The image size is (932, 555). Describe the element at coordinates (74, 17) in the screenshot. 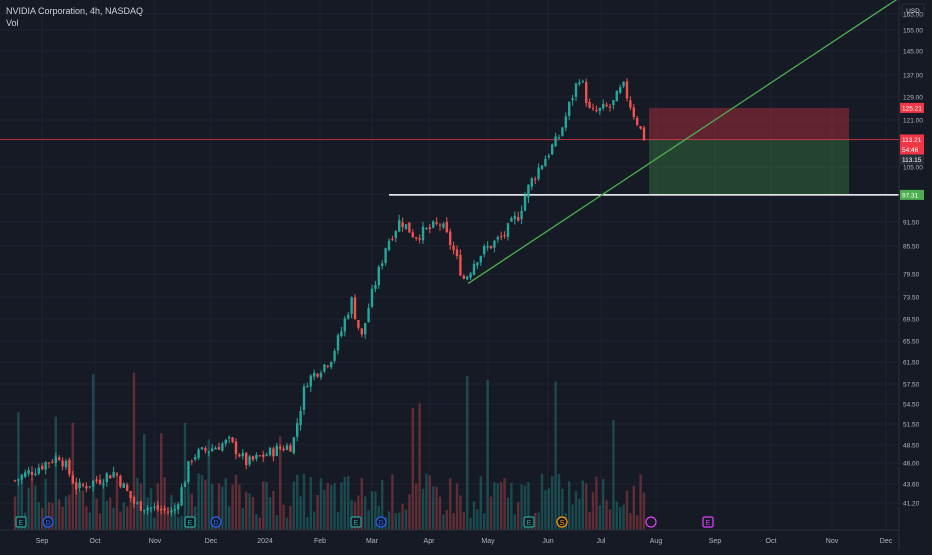

I see `chart-legend: NVIDIA Corporation, 4h, NASDAQ Vol` at that location.